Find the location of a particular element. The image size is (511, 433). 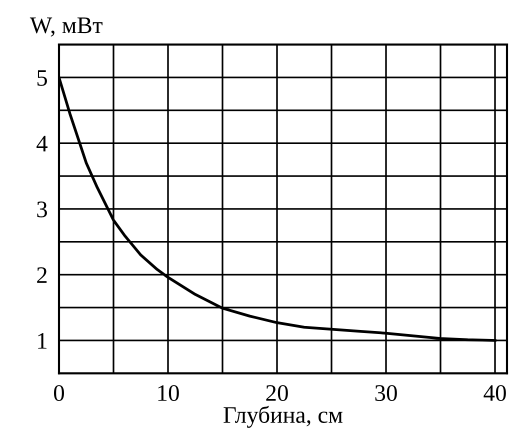

y-tick-label: 4 is located at coordinates (42, 144).